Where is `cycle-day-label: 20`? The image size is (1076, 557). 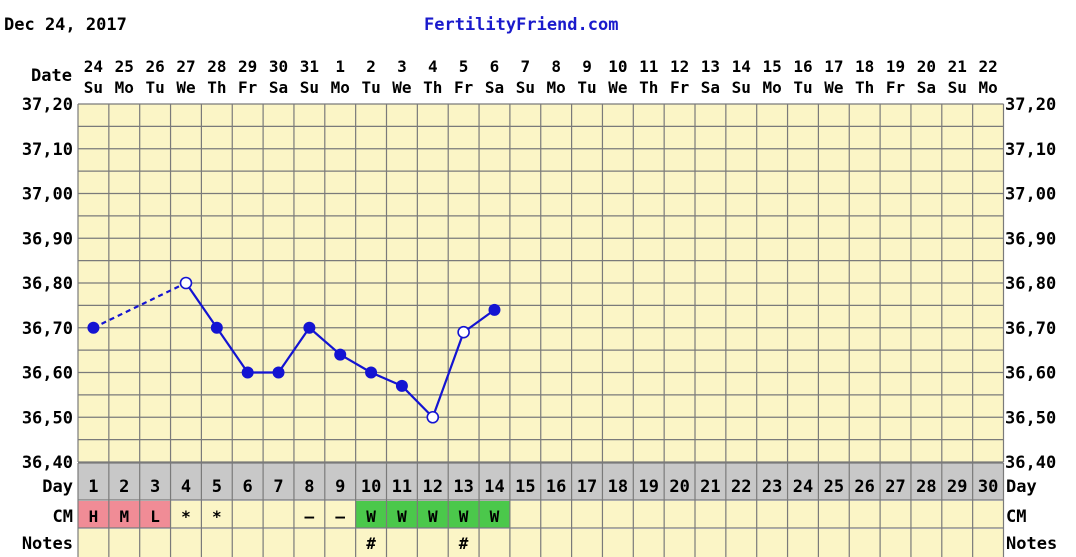
cycle-day-label: 20 is located at coordinates (679, 487).